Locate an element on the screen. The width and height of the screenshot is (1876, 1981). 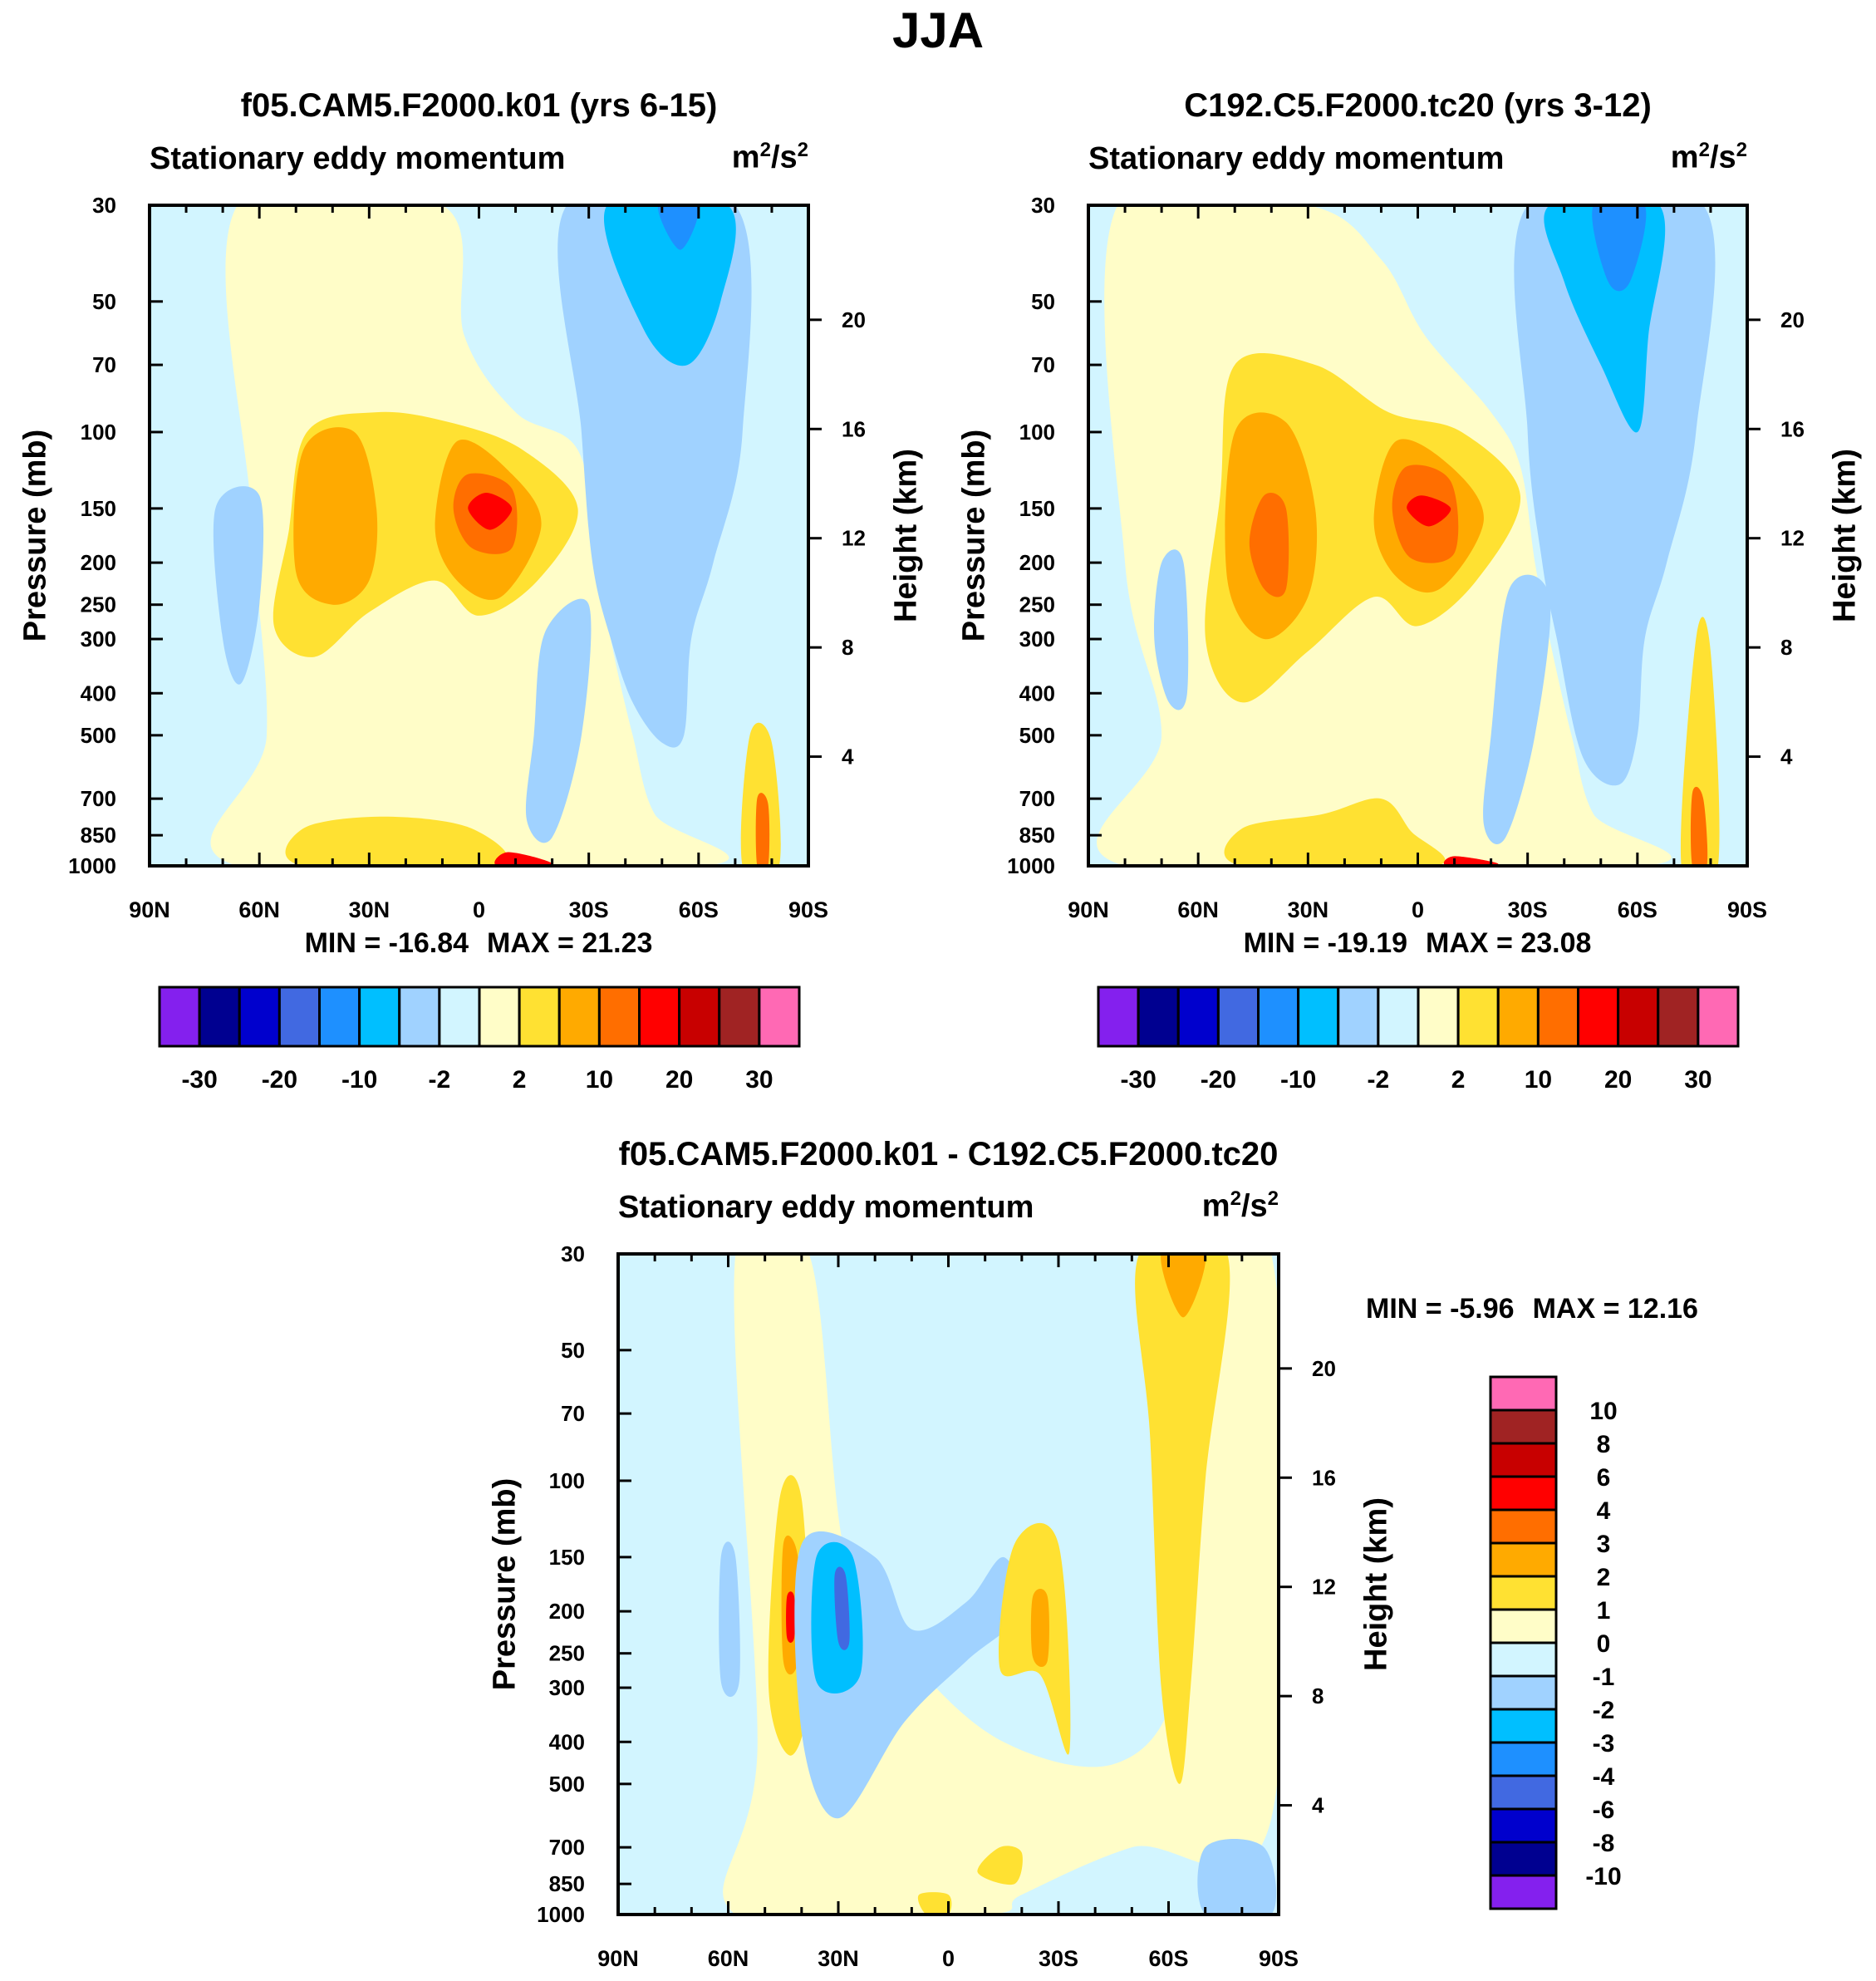
colorbar-label: 0 is located at coordinates (1604, 1644).